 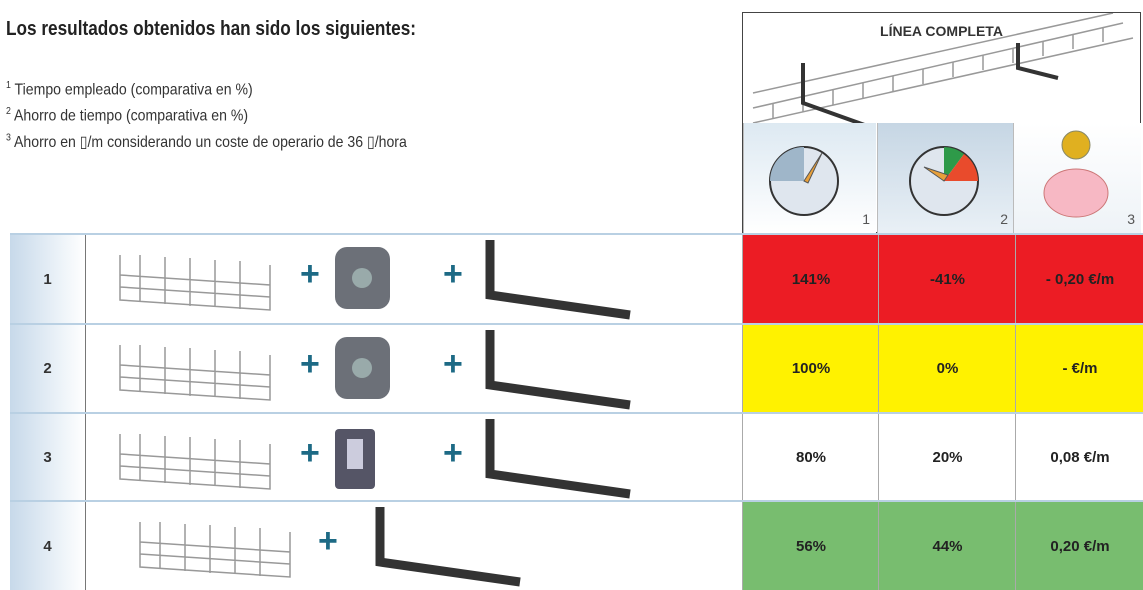 What do you see at coordinates (943, 68) in the screenshot?
I see `tray-image` at bounding box center [943, 68].